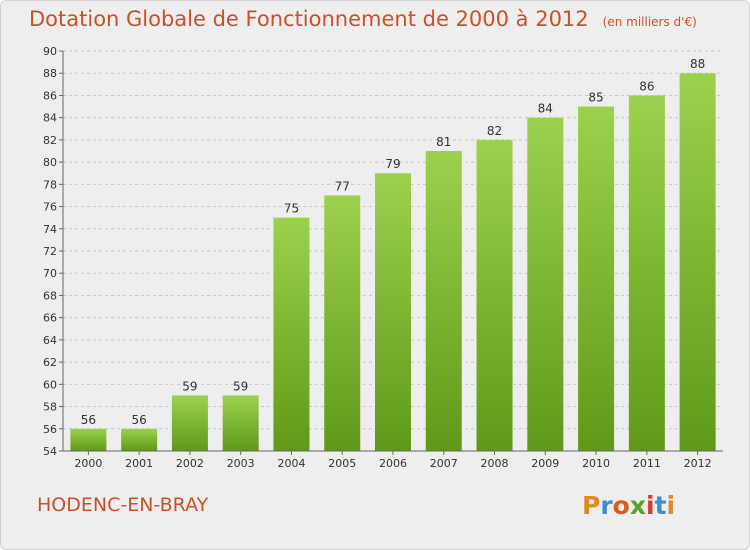  What do you see at coordinates (647, 463) in the screenshot?
I see `x-tick-label-2011: 2011` at bounding box center [647, 463].